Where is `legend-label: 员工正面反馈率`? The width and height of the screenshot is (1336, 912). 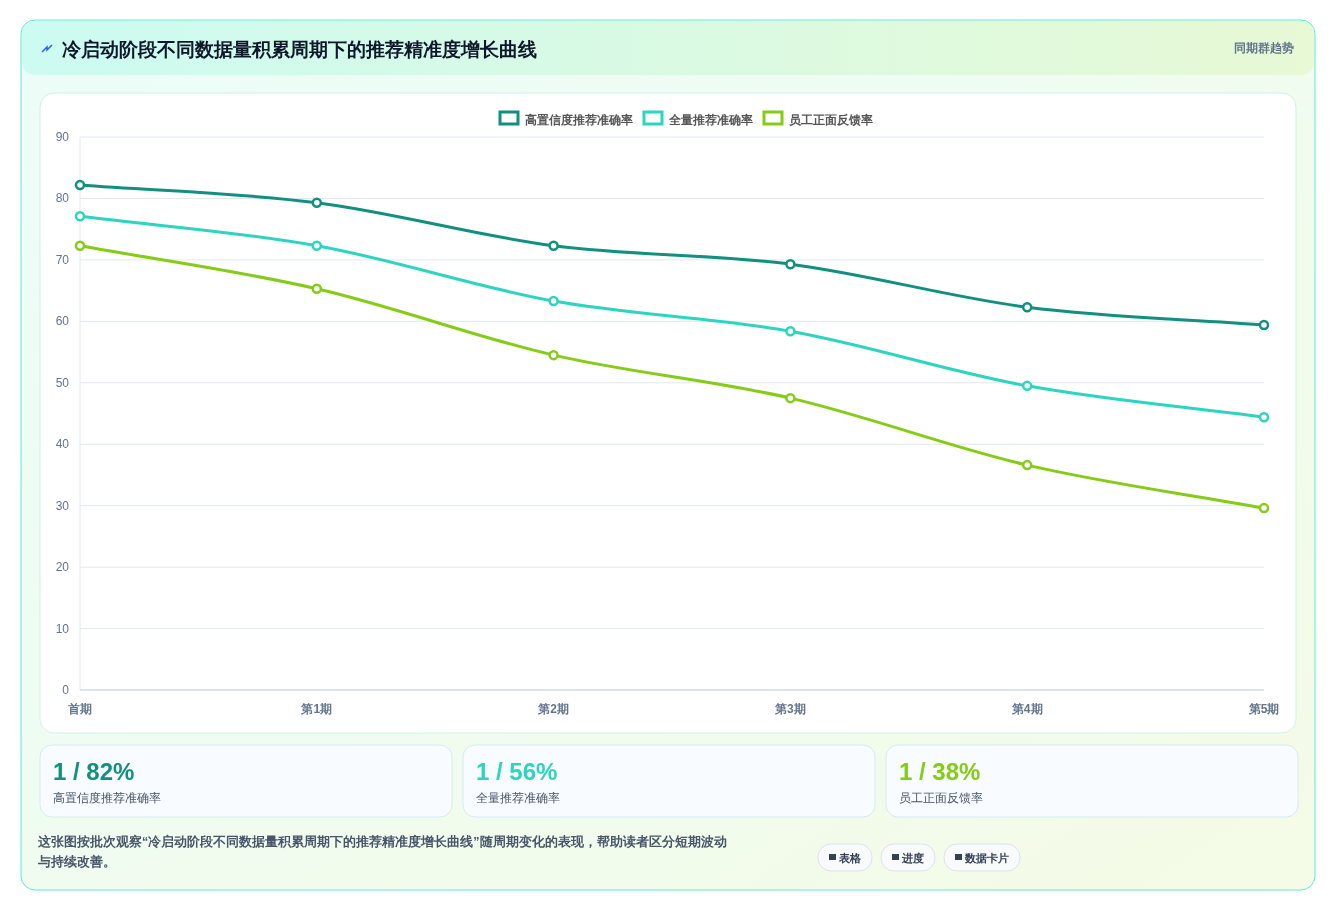
legend-label: 员工正面反馈率 is located at coordinates (831, 120).